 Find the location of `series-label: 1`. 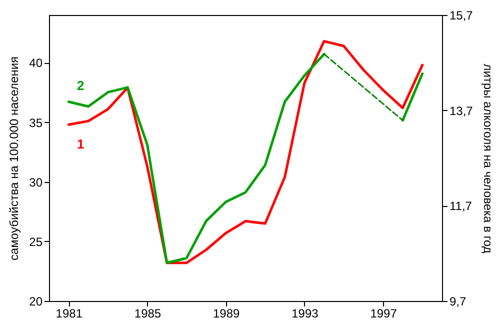

series-label: 1 is located at coordinates (80, 144).